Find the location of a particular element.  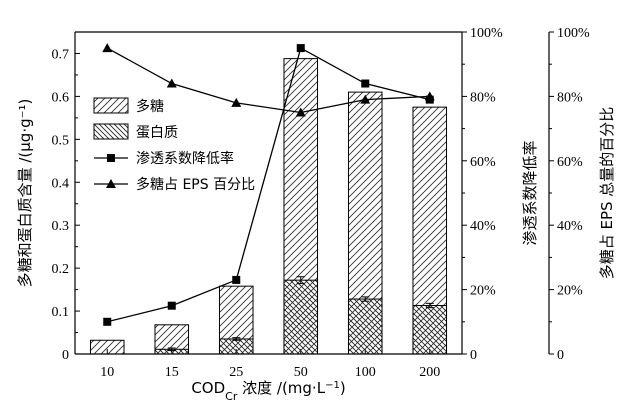

y-right-tick-label: 0 is located at coordinates (560, 355).